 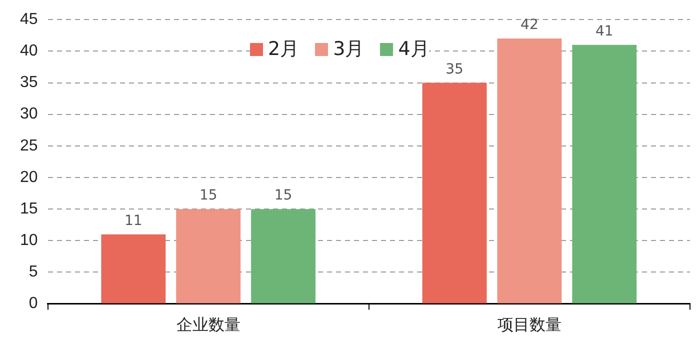 What do you see at coordinates (29, 83) in the screenshot?
I see `y-tick-label: 35` at bounding box center [29, 83].